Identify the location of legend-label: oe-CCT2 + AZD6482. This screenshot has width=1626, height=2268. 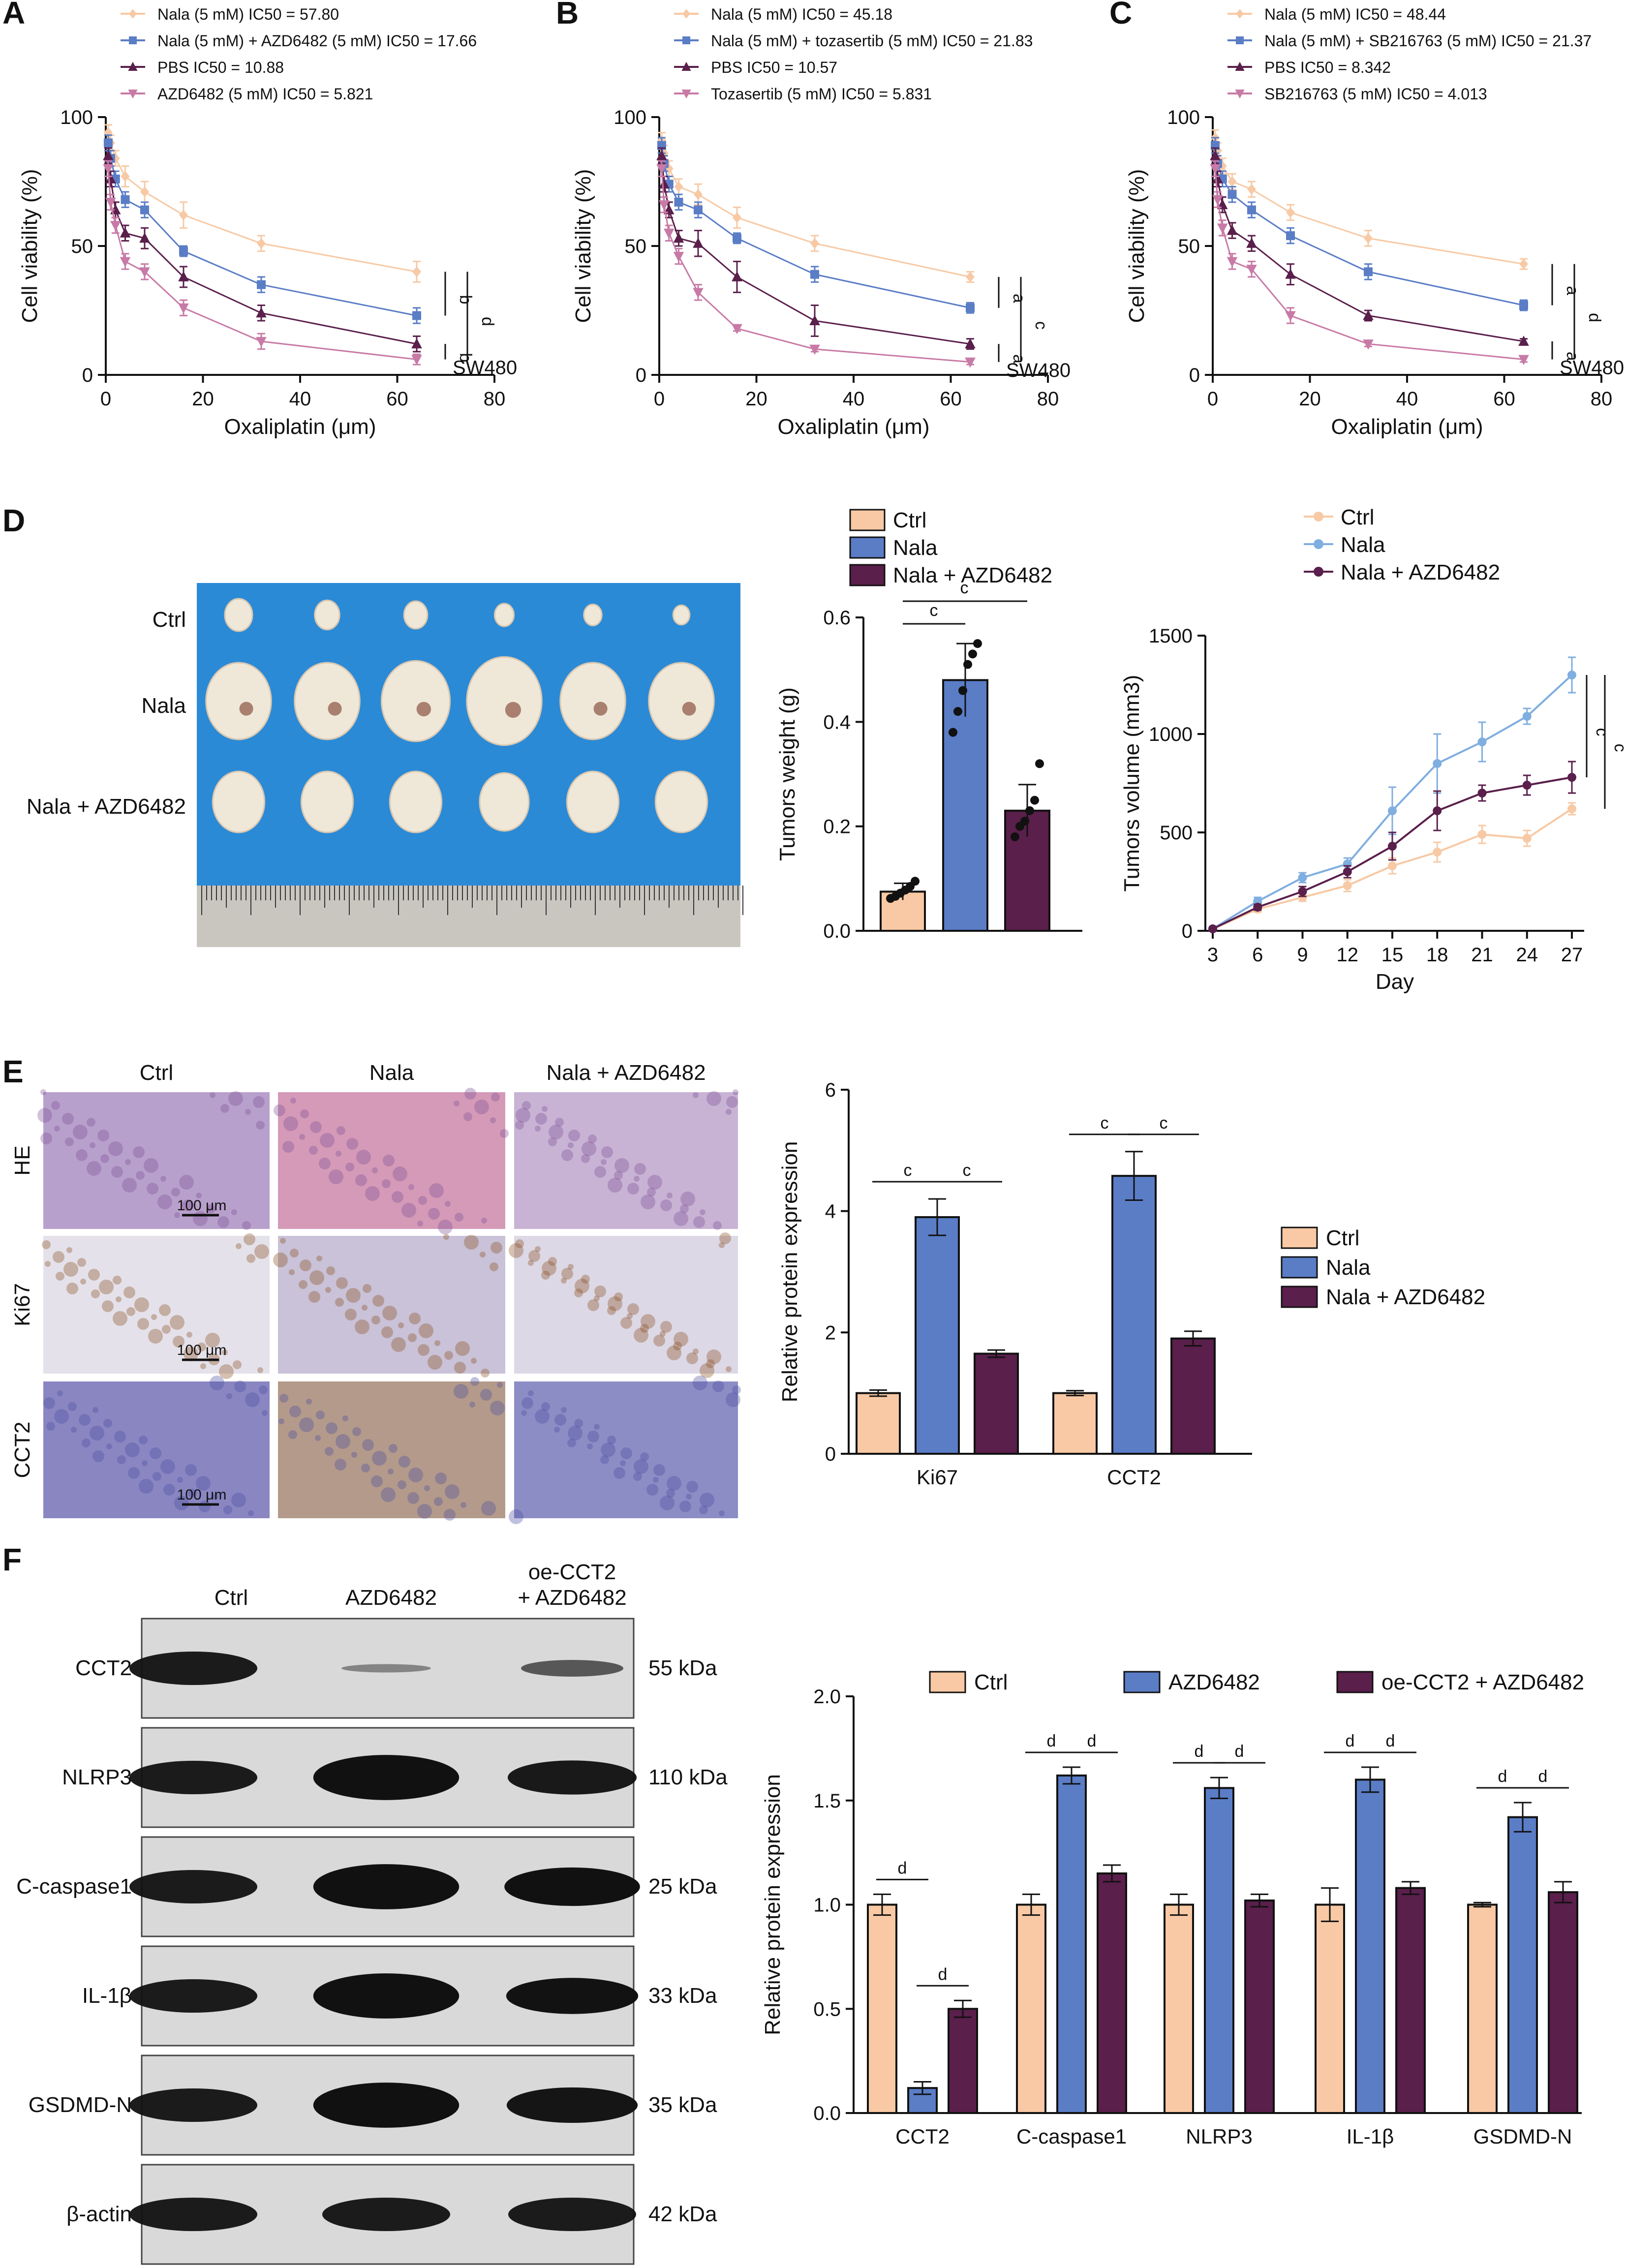
(1482, 1682).